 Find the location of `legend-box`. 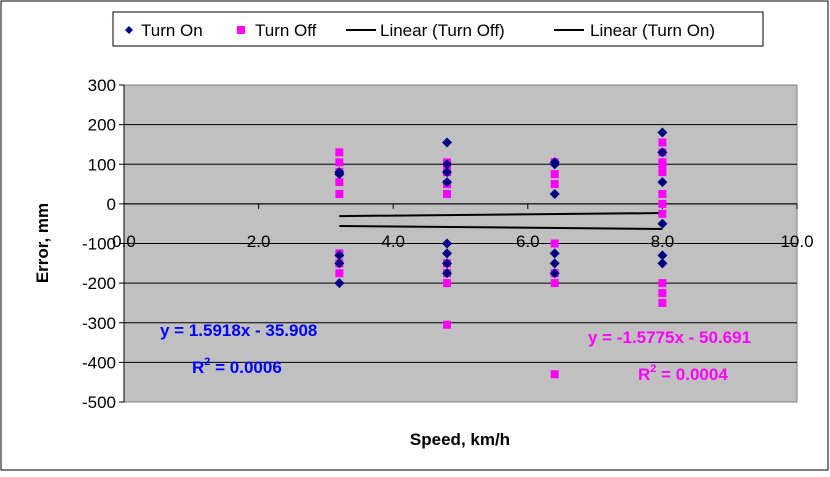

legend-box is located at coordinates (438, 29).